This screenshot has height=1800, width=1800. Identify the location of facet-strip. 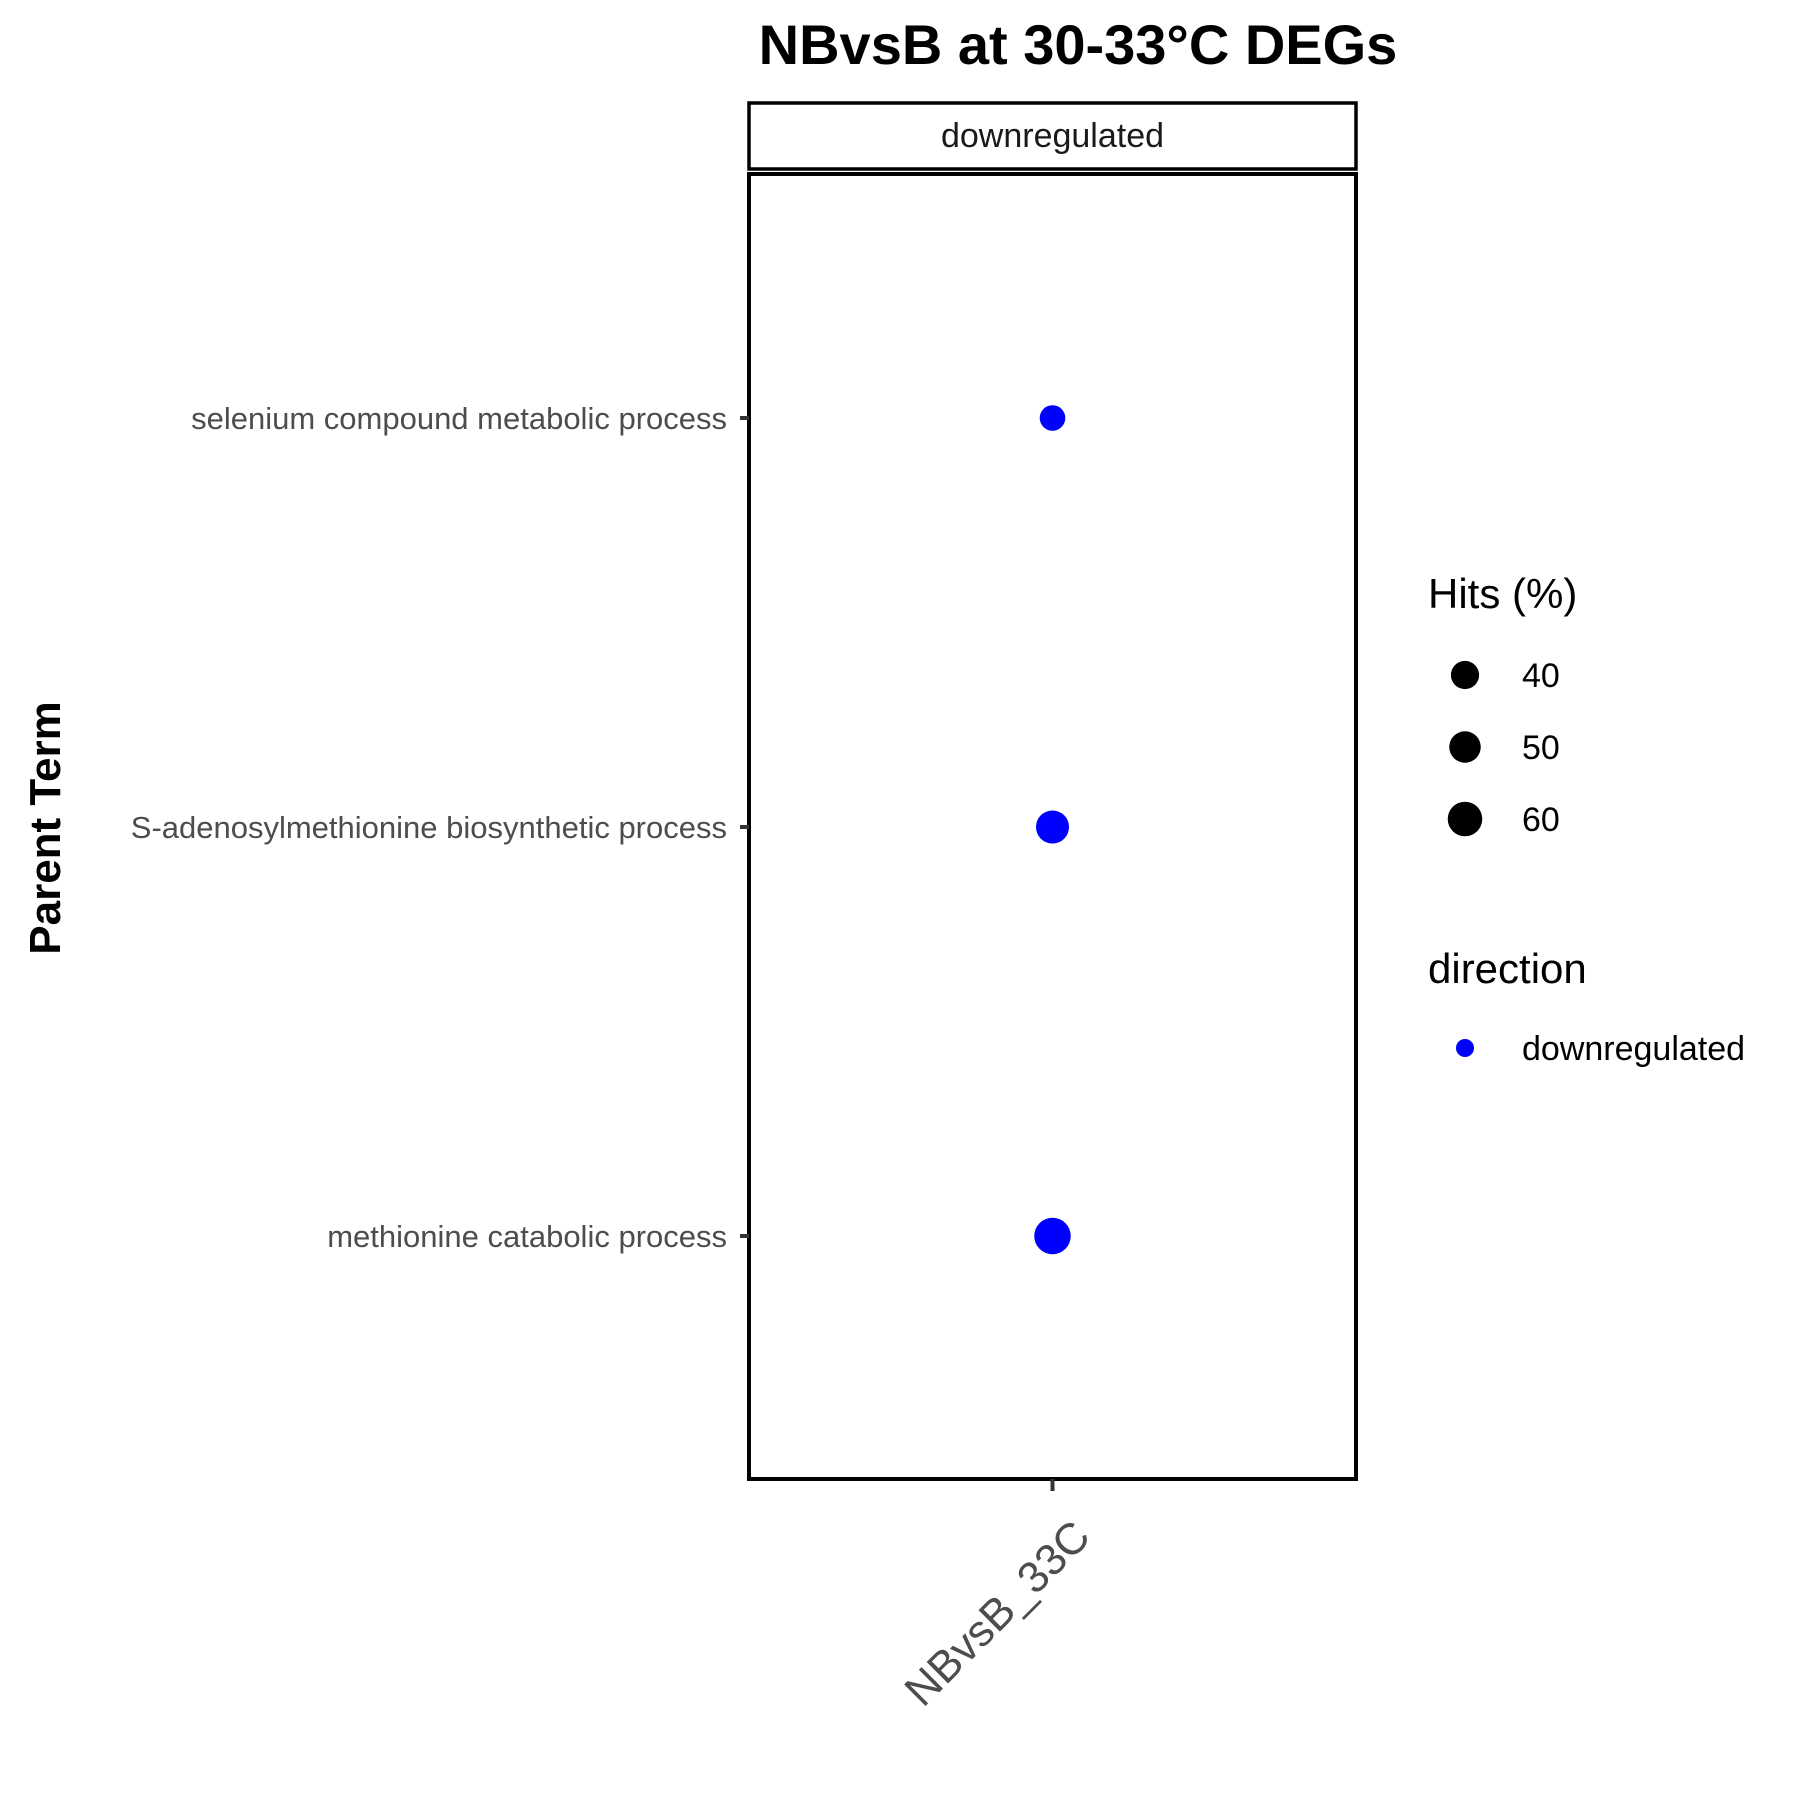
(1052, 136).